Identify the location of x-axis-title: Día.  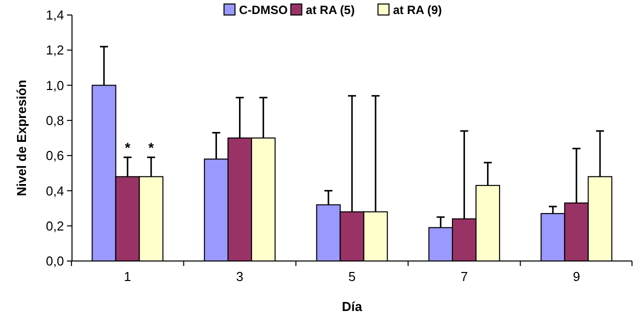
(352, 306).